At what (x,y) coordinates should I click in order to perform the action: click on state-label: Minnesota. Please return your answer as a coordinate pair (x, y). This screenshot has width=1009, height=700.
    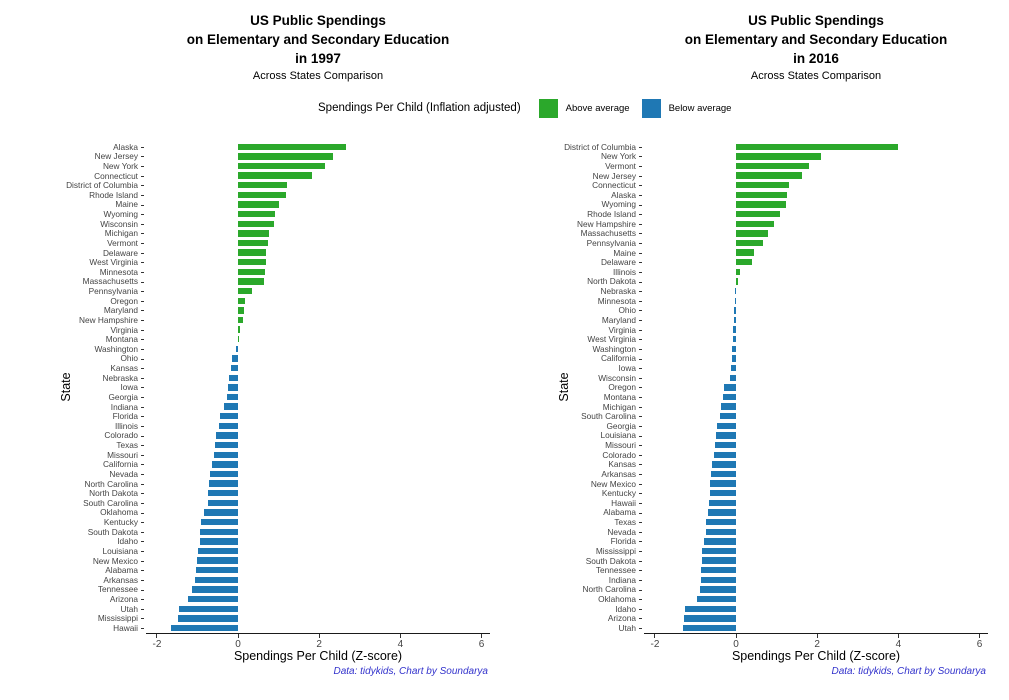
    Looking at the image, I should click on (101, 271).